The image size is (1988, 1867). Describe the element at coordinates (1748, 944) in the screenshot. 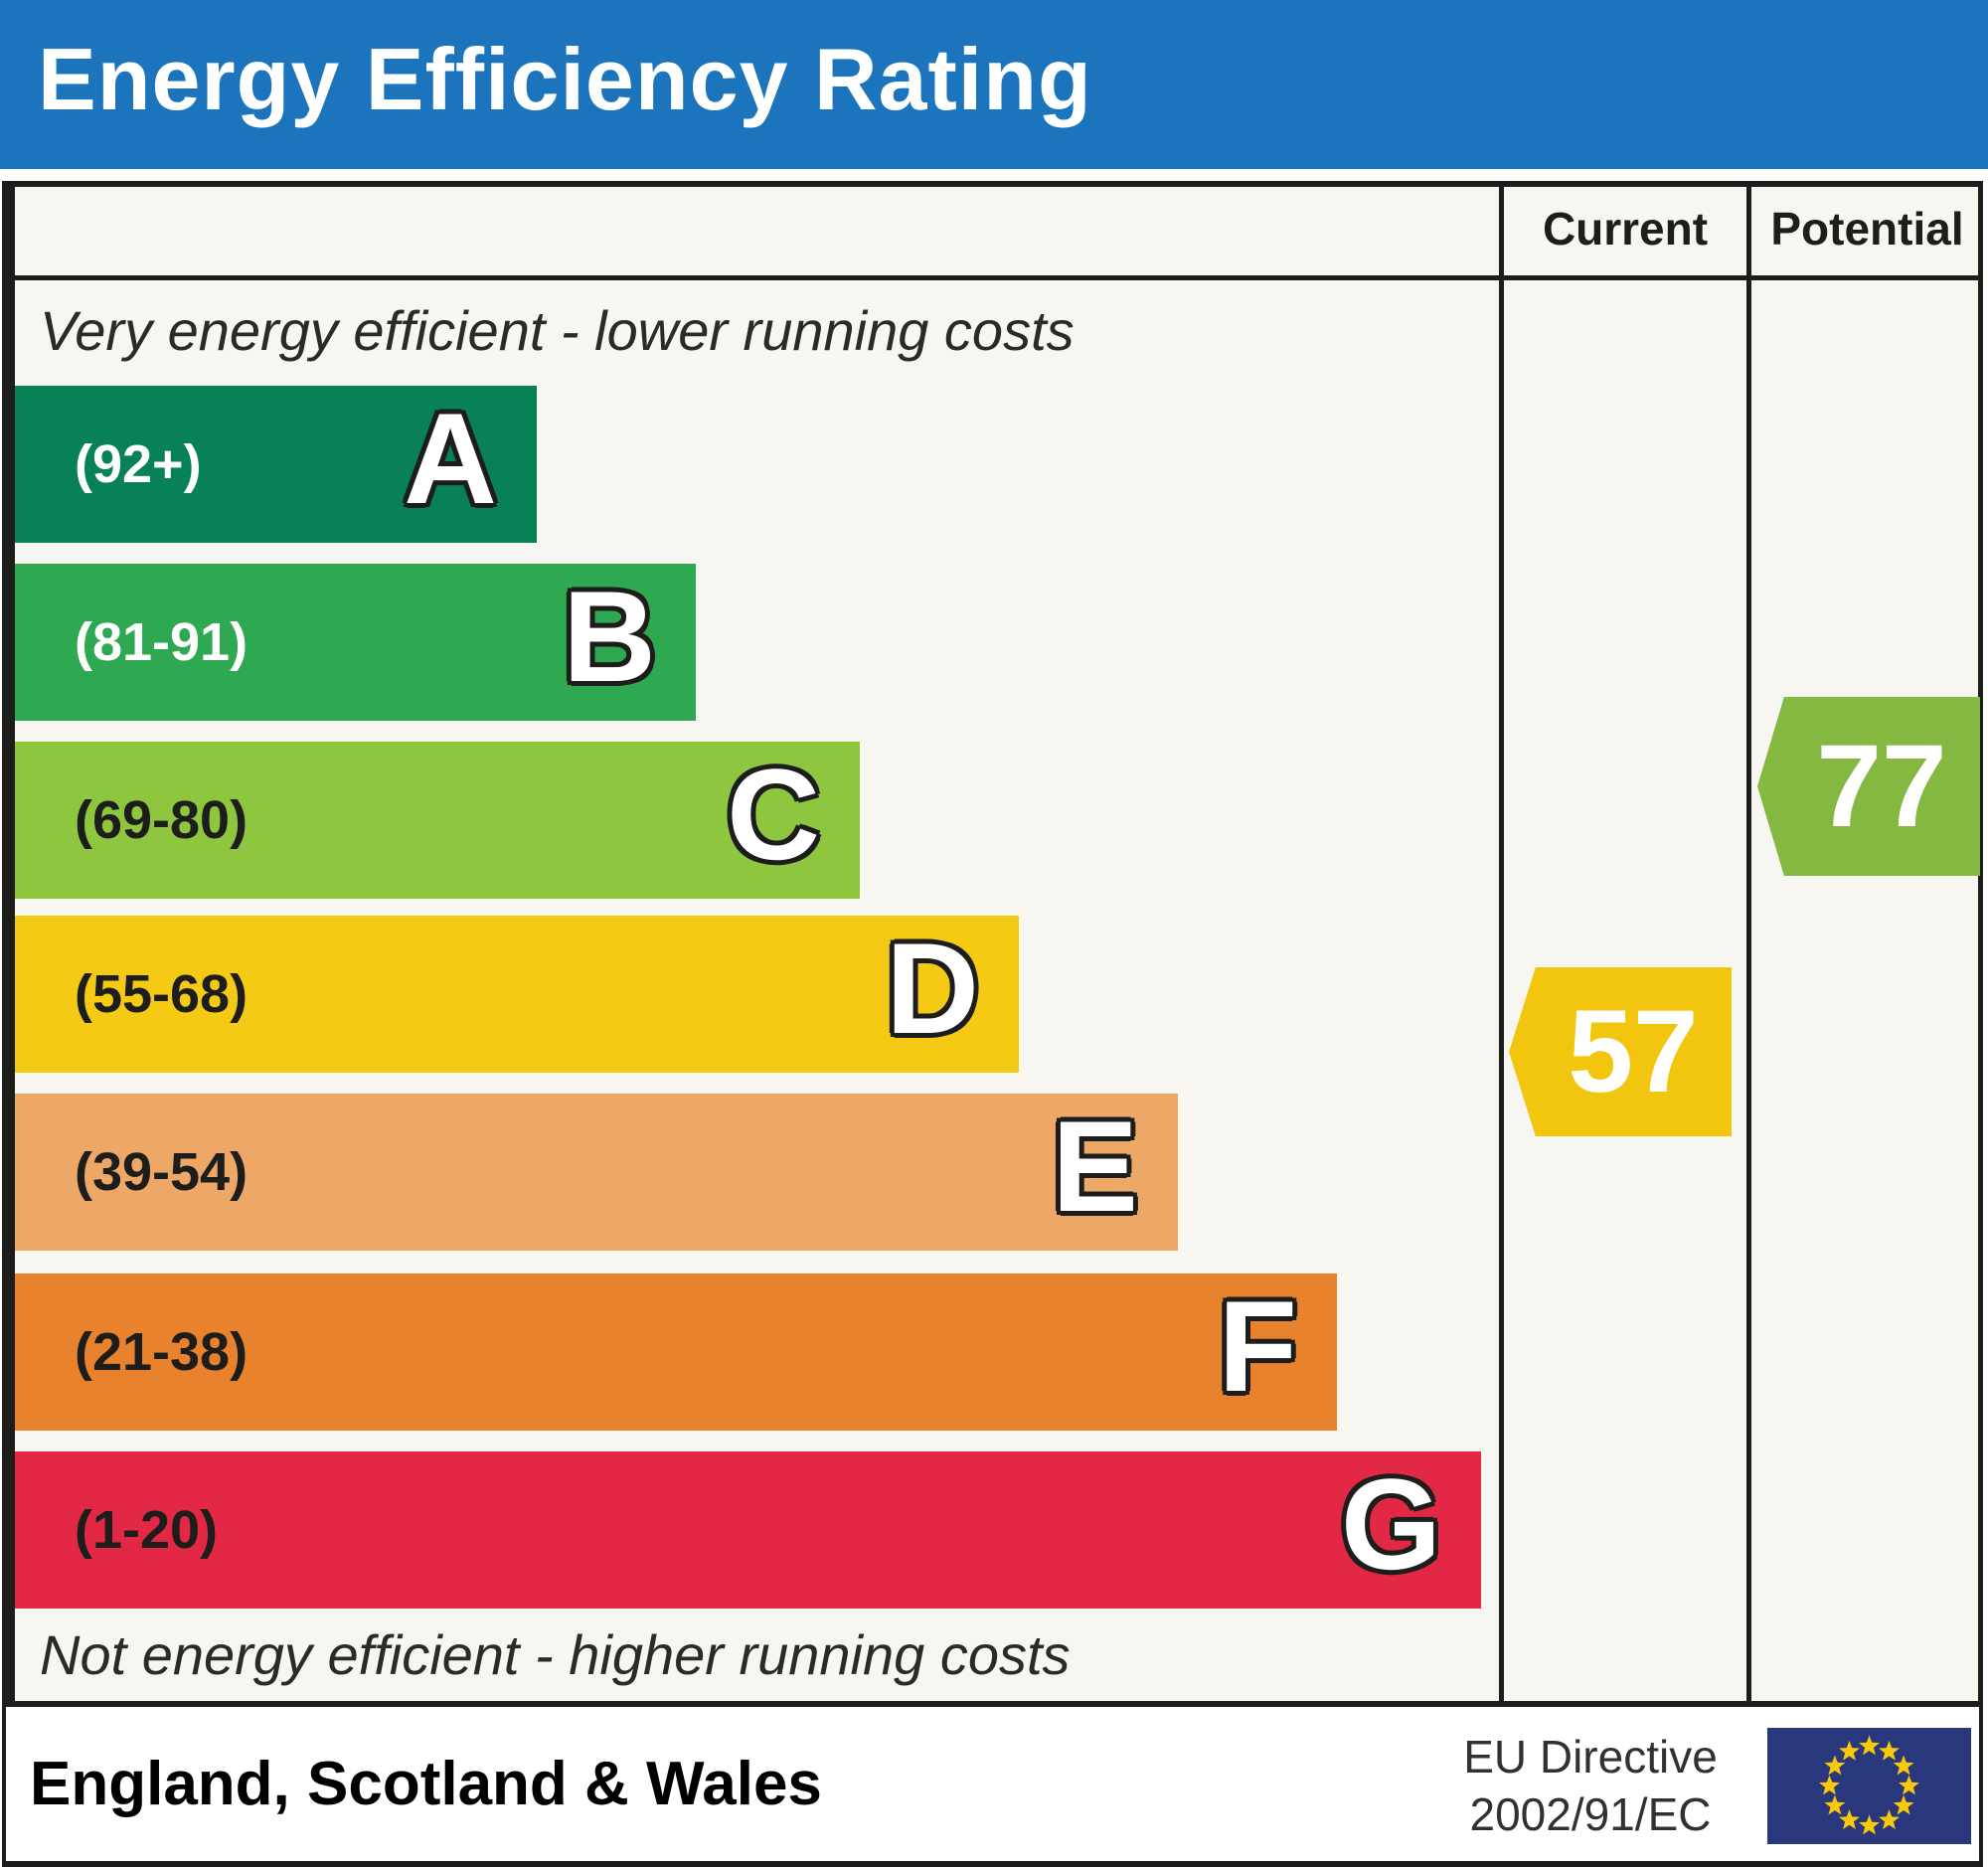

I see `potential-column-divider` at that location.